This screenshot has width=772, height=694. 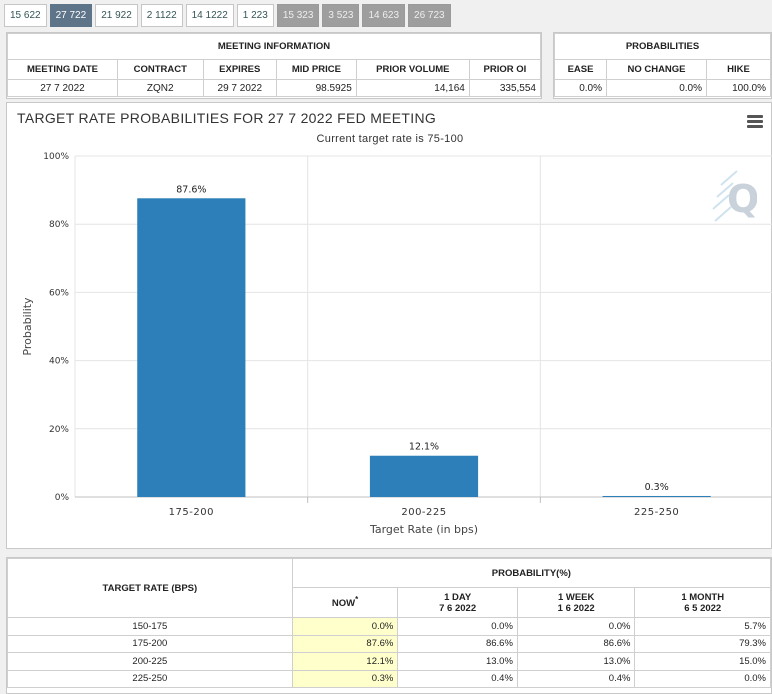 What do you see at coordinates (662, 46) in the screenshot?
I see `probabilities-header: PROBABILITIES` at bounding box center [662, 46].